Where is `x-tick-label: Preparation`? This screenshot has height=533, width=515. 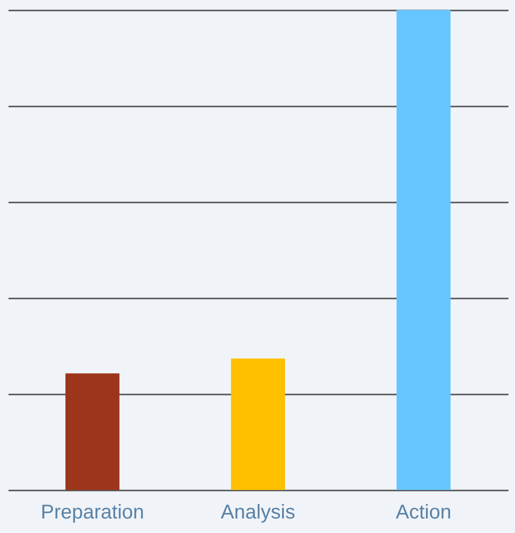 x-tick-label: Preparation is located at coordinates (92, 513).